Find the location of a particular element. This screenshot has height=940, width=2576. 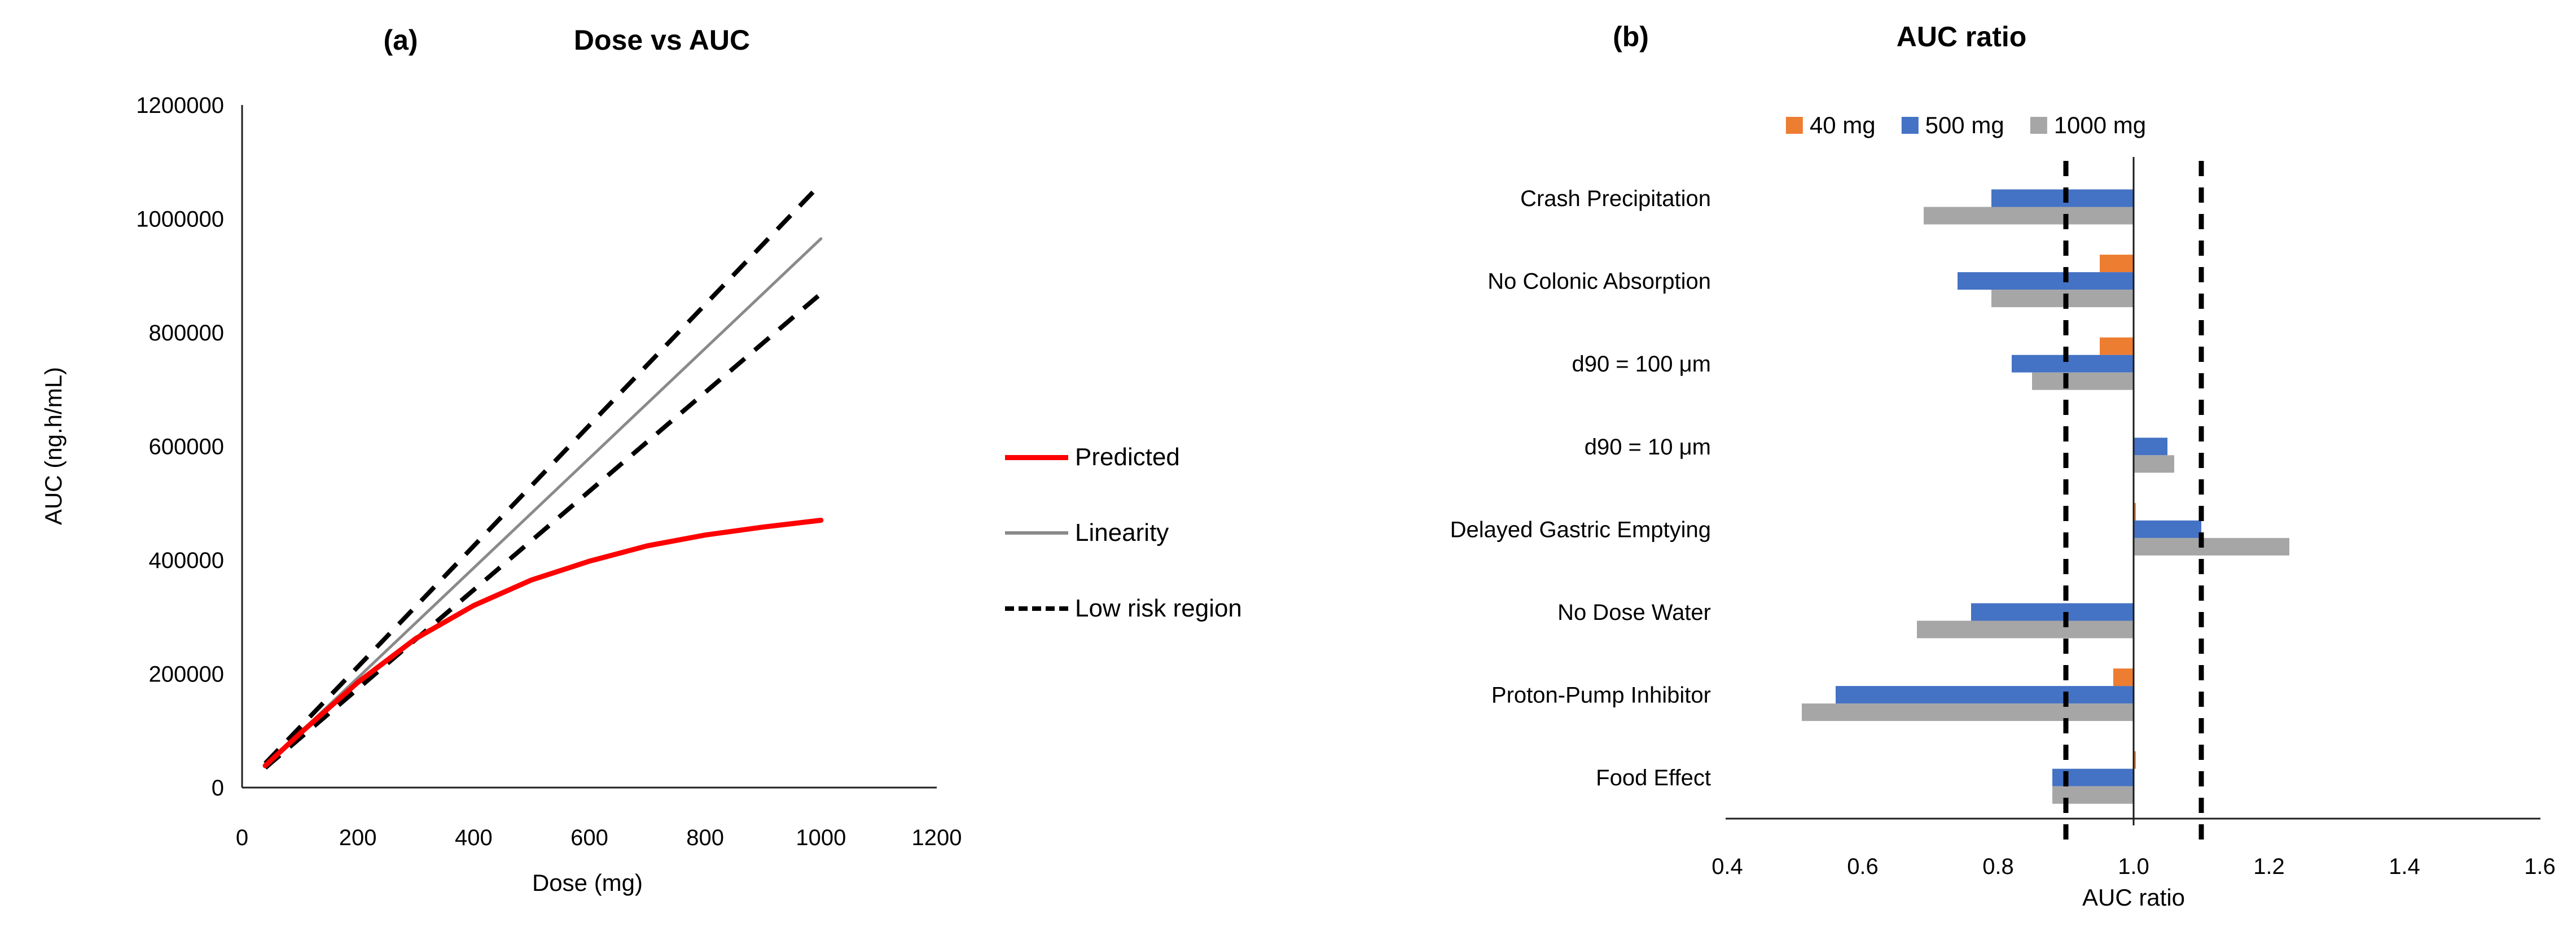

legend-item: 40 mg is located at coordinates (1830, 126).